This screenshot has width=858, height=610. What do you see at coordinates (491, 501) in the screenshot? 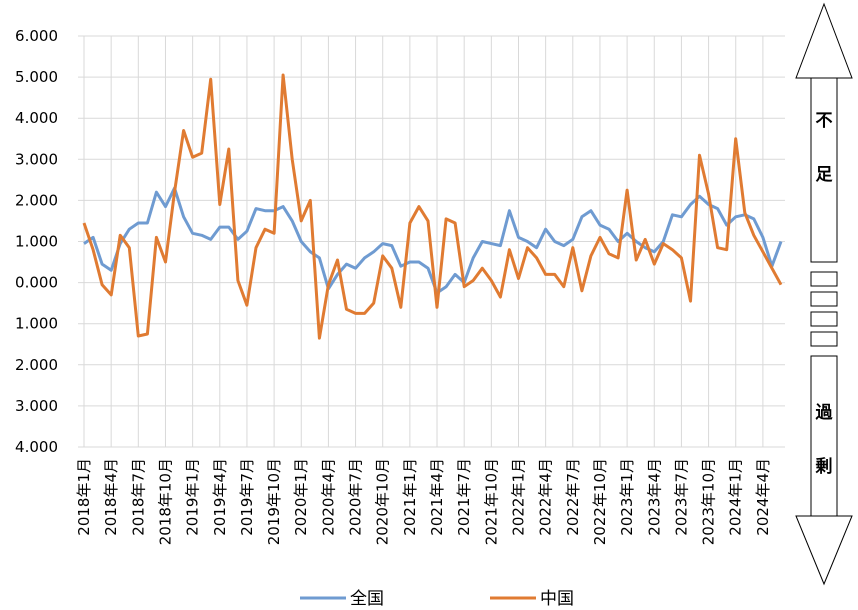
I see `x-tick-label: 2021年10月` at bounding box center [491, 501].